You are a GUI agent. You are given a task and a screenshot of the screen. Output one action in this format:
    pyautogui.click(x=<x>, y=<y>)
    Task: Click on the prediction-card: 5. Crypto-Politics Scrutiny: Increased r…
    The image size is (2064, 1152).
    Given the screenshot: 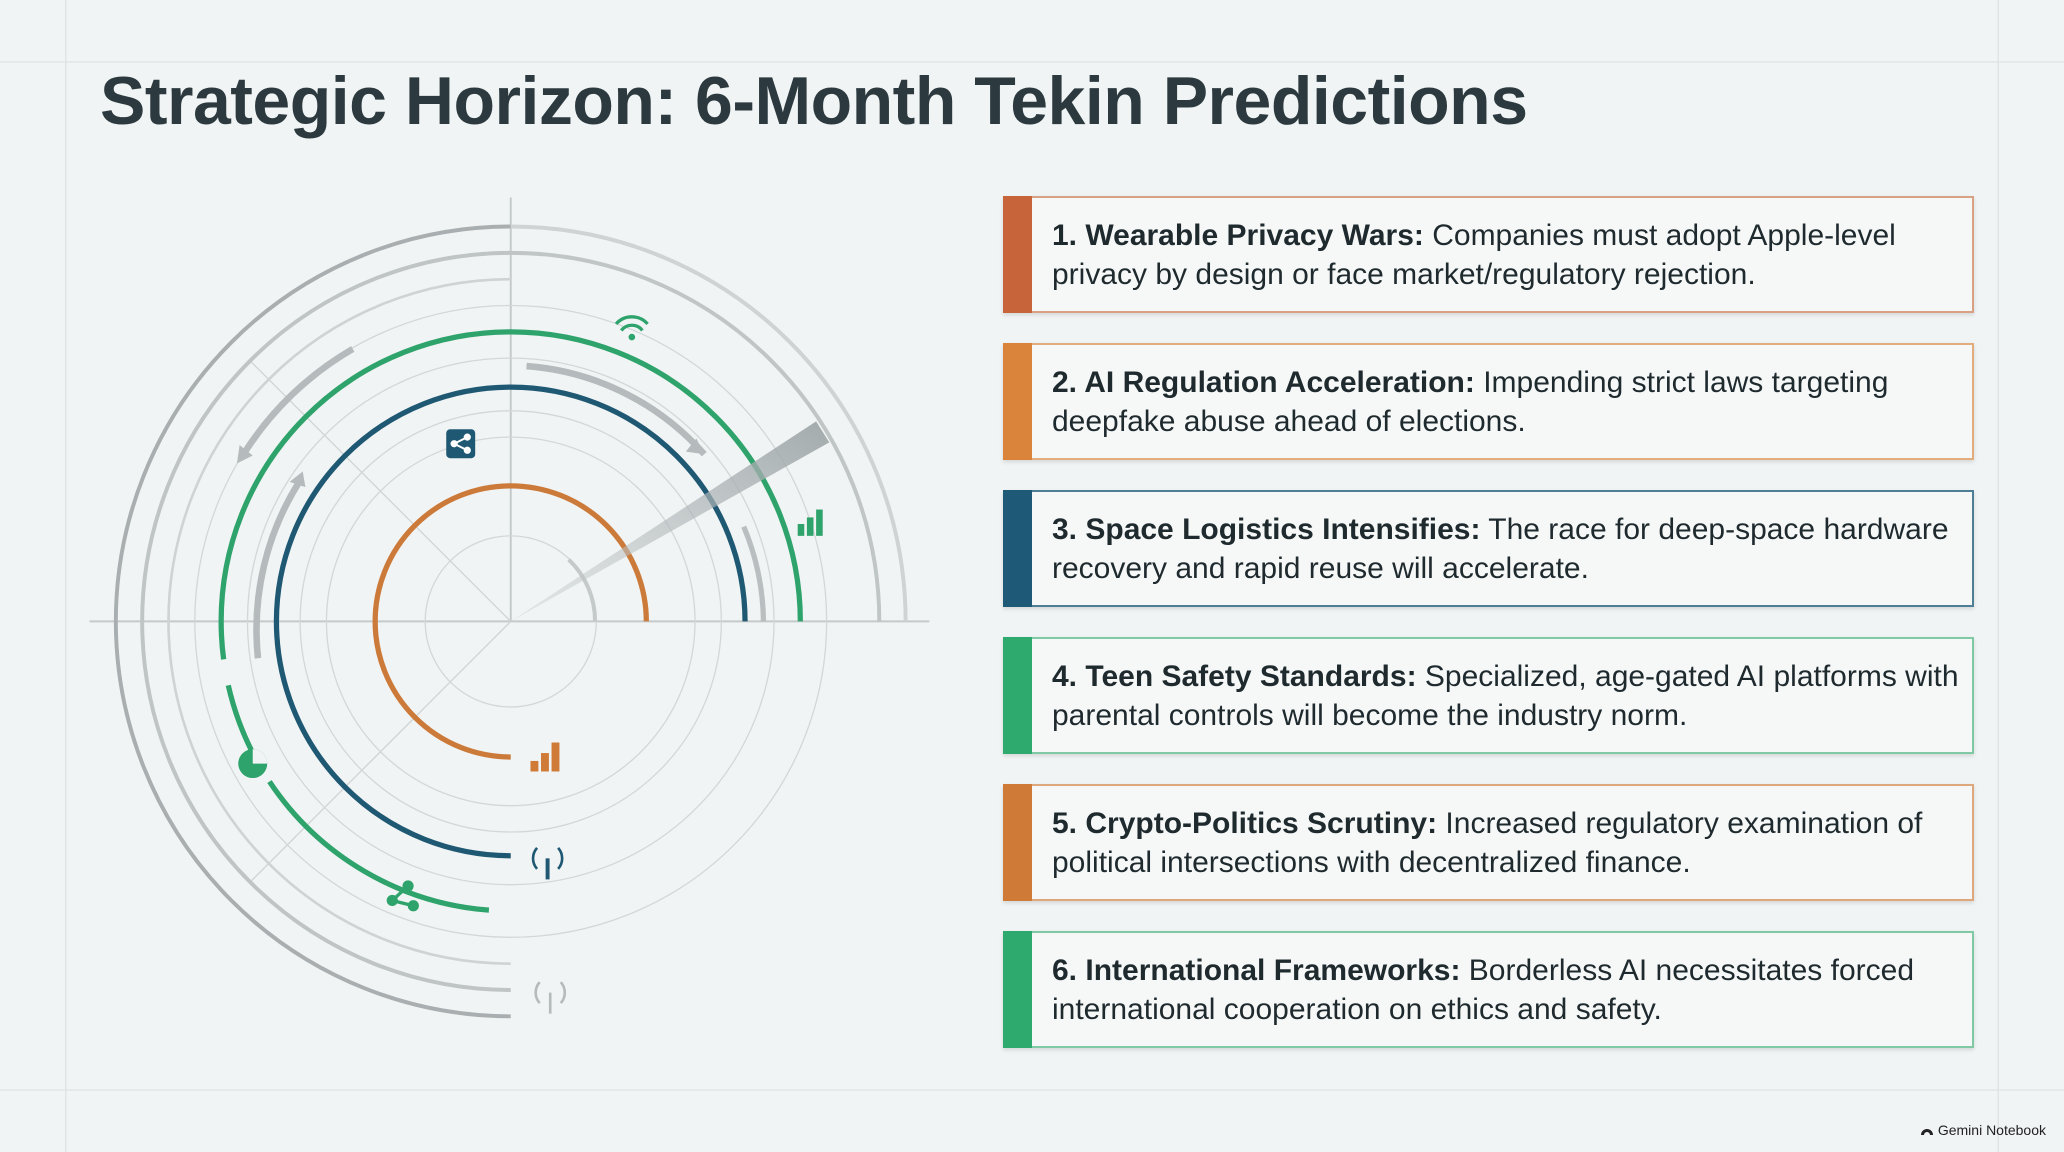 What is the action you would take?
    pyautogui.click(x=1488, y=842)
    